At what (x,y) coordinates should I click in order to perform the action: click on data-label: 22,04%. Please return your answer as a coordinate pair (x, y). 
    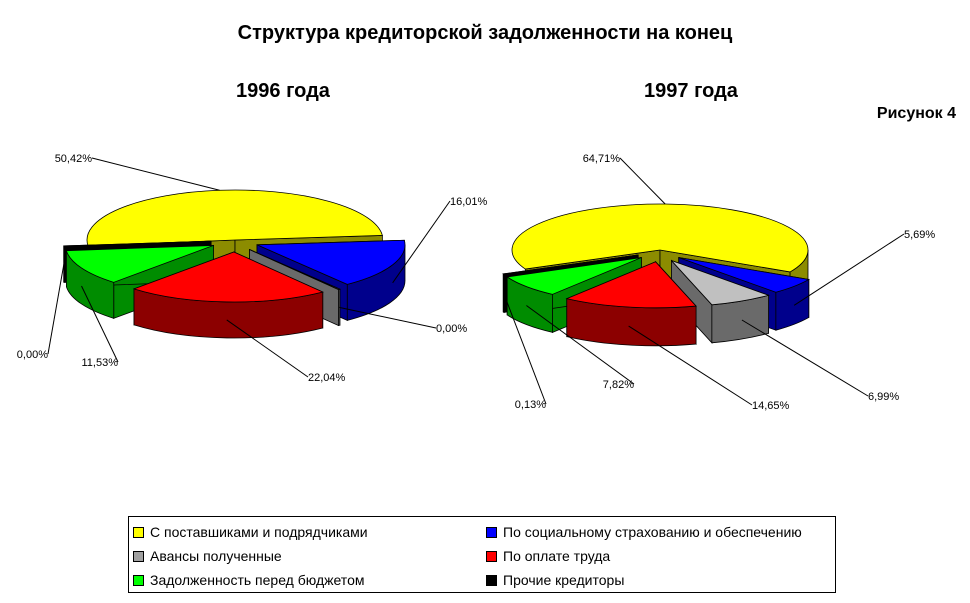
    Looking at the image, I should click on (327, 378).